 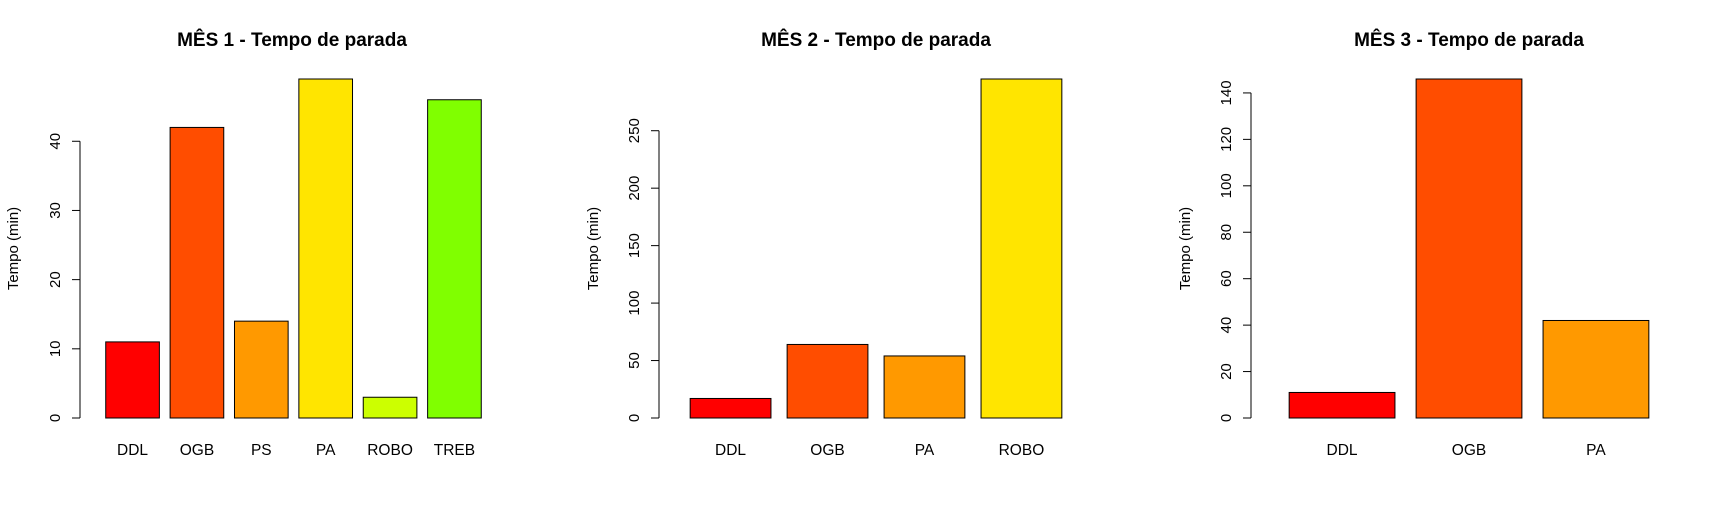 What do you see at coordinates (593, 248) in the screenshot?
I see `y-axis-label-2: Tempo (min)` at bounding box center [593, 248].